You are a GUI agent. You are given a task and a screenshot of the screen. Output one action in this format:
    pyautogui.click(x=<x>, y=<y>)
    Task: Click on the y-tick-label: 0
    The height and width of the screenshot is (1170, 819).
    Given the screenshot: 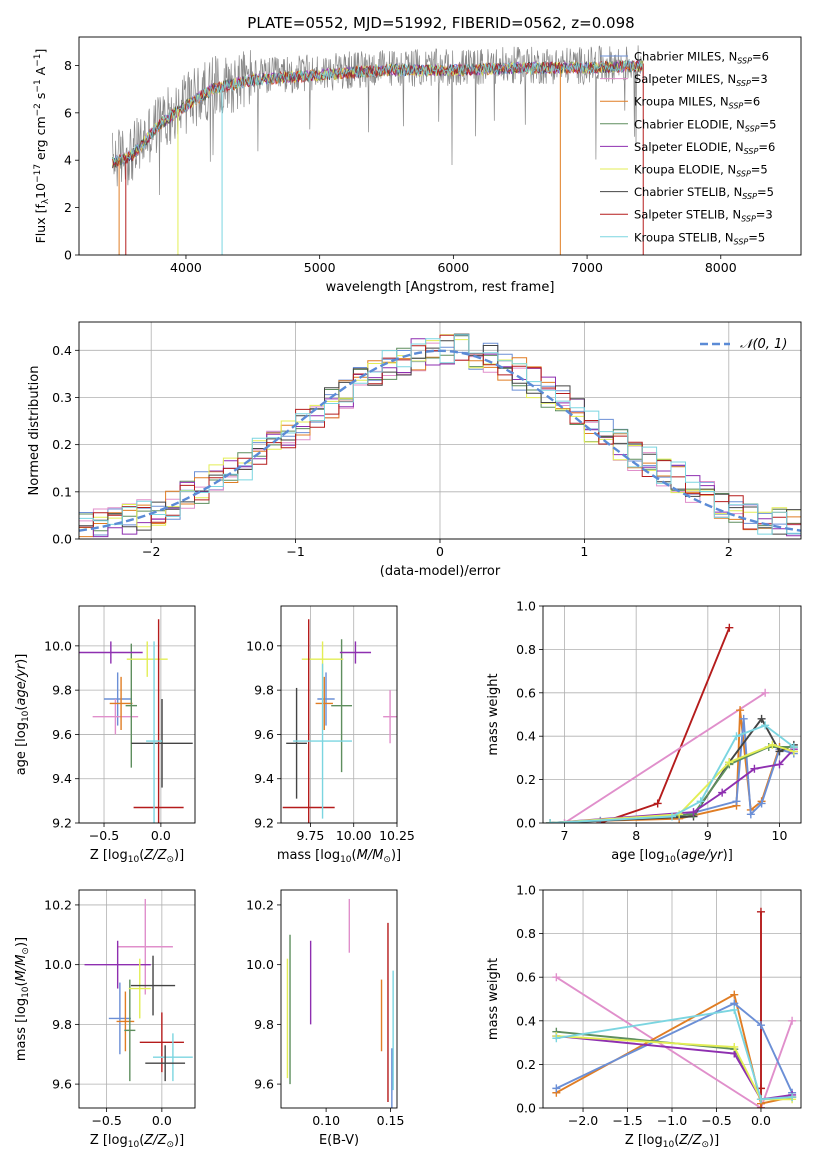 What is the action you would take?
    pyautogui.click(x=68, y=255)
    